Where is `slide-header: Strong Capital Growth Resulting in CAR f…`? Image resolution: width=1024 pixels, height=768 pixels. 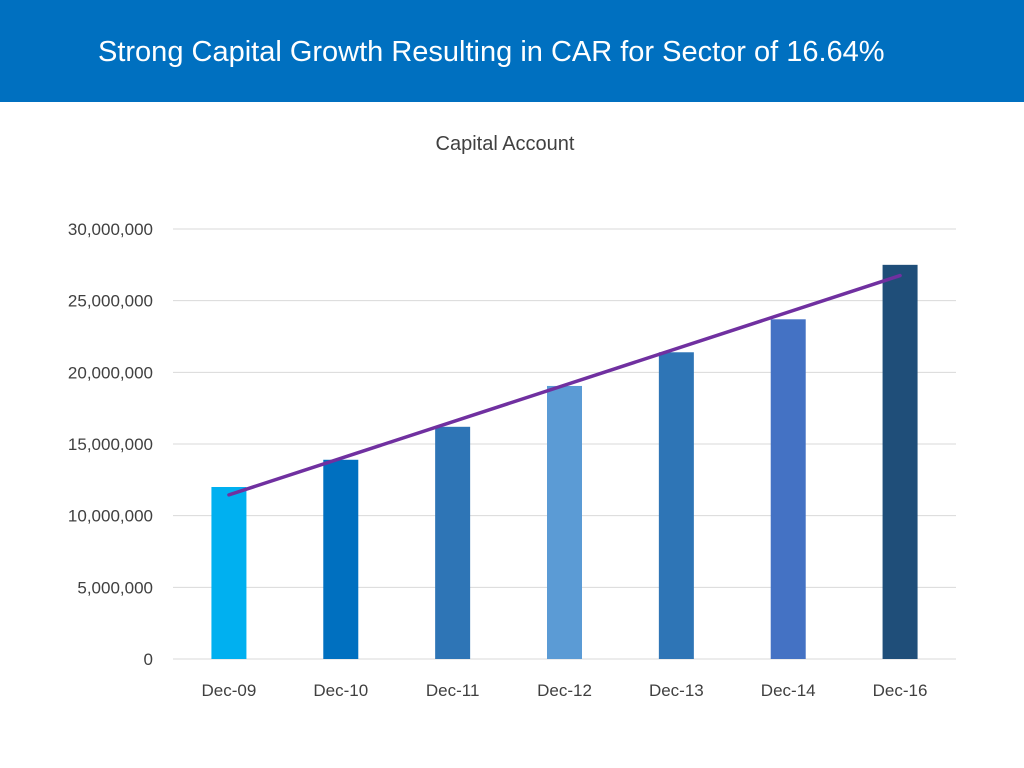
slide-header: Strong Capital Growth Resulting in CAR f… is located at coordinates (512, 51).